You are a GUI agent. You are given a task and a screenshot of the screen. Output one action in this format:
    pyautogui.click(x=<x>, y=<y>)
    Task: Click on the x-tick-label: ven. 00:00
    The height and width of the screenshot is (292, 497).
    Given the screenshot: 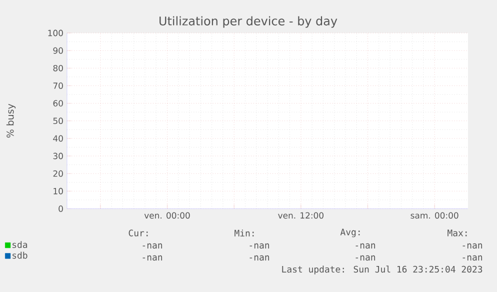 What is the action you would take?
    pyautogui.click(x=167, y=215)
    